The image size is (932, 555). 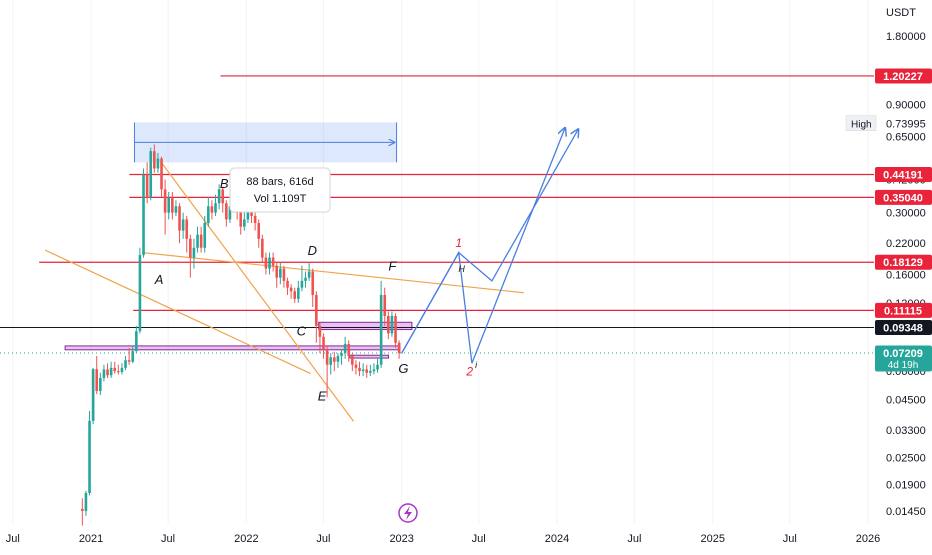 I want to click on y-tick-label: 0.30000, so click(x=906, y=214).